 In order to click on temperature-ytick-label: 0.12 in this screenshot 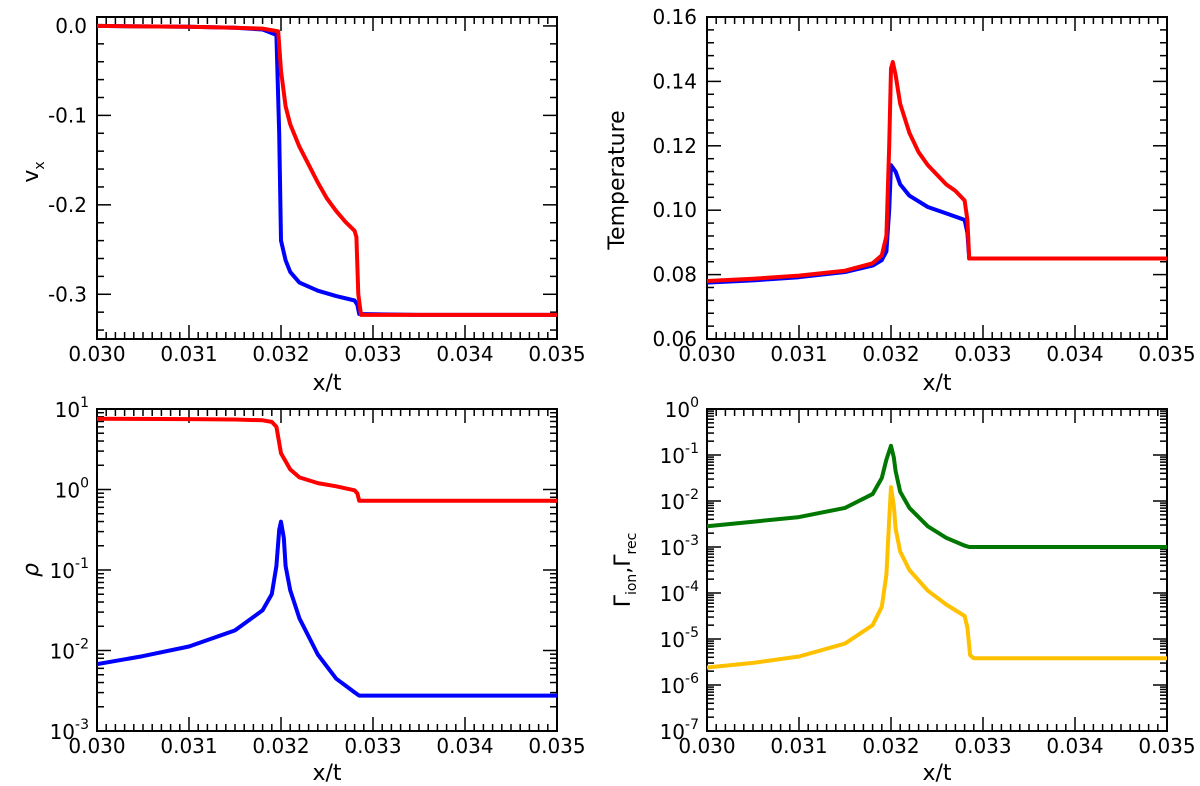, I will do `click(674, 146)`.